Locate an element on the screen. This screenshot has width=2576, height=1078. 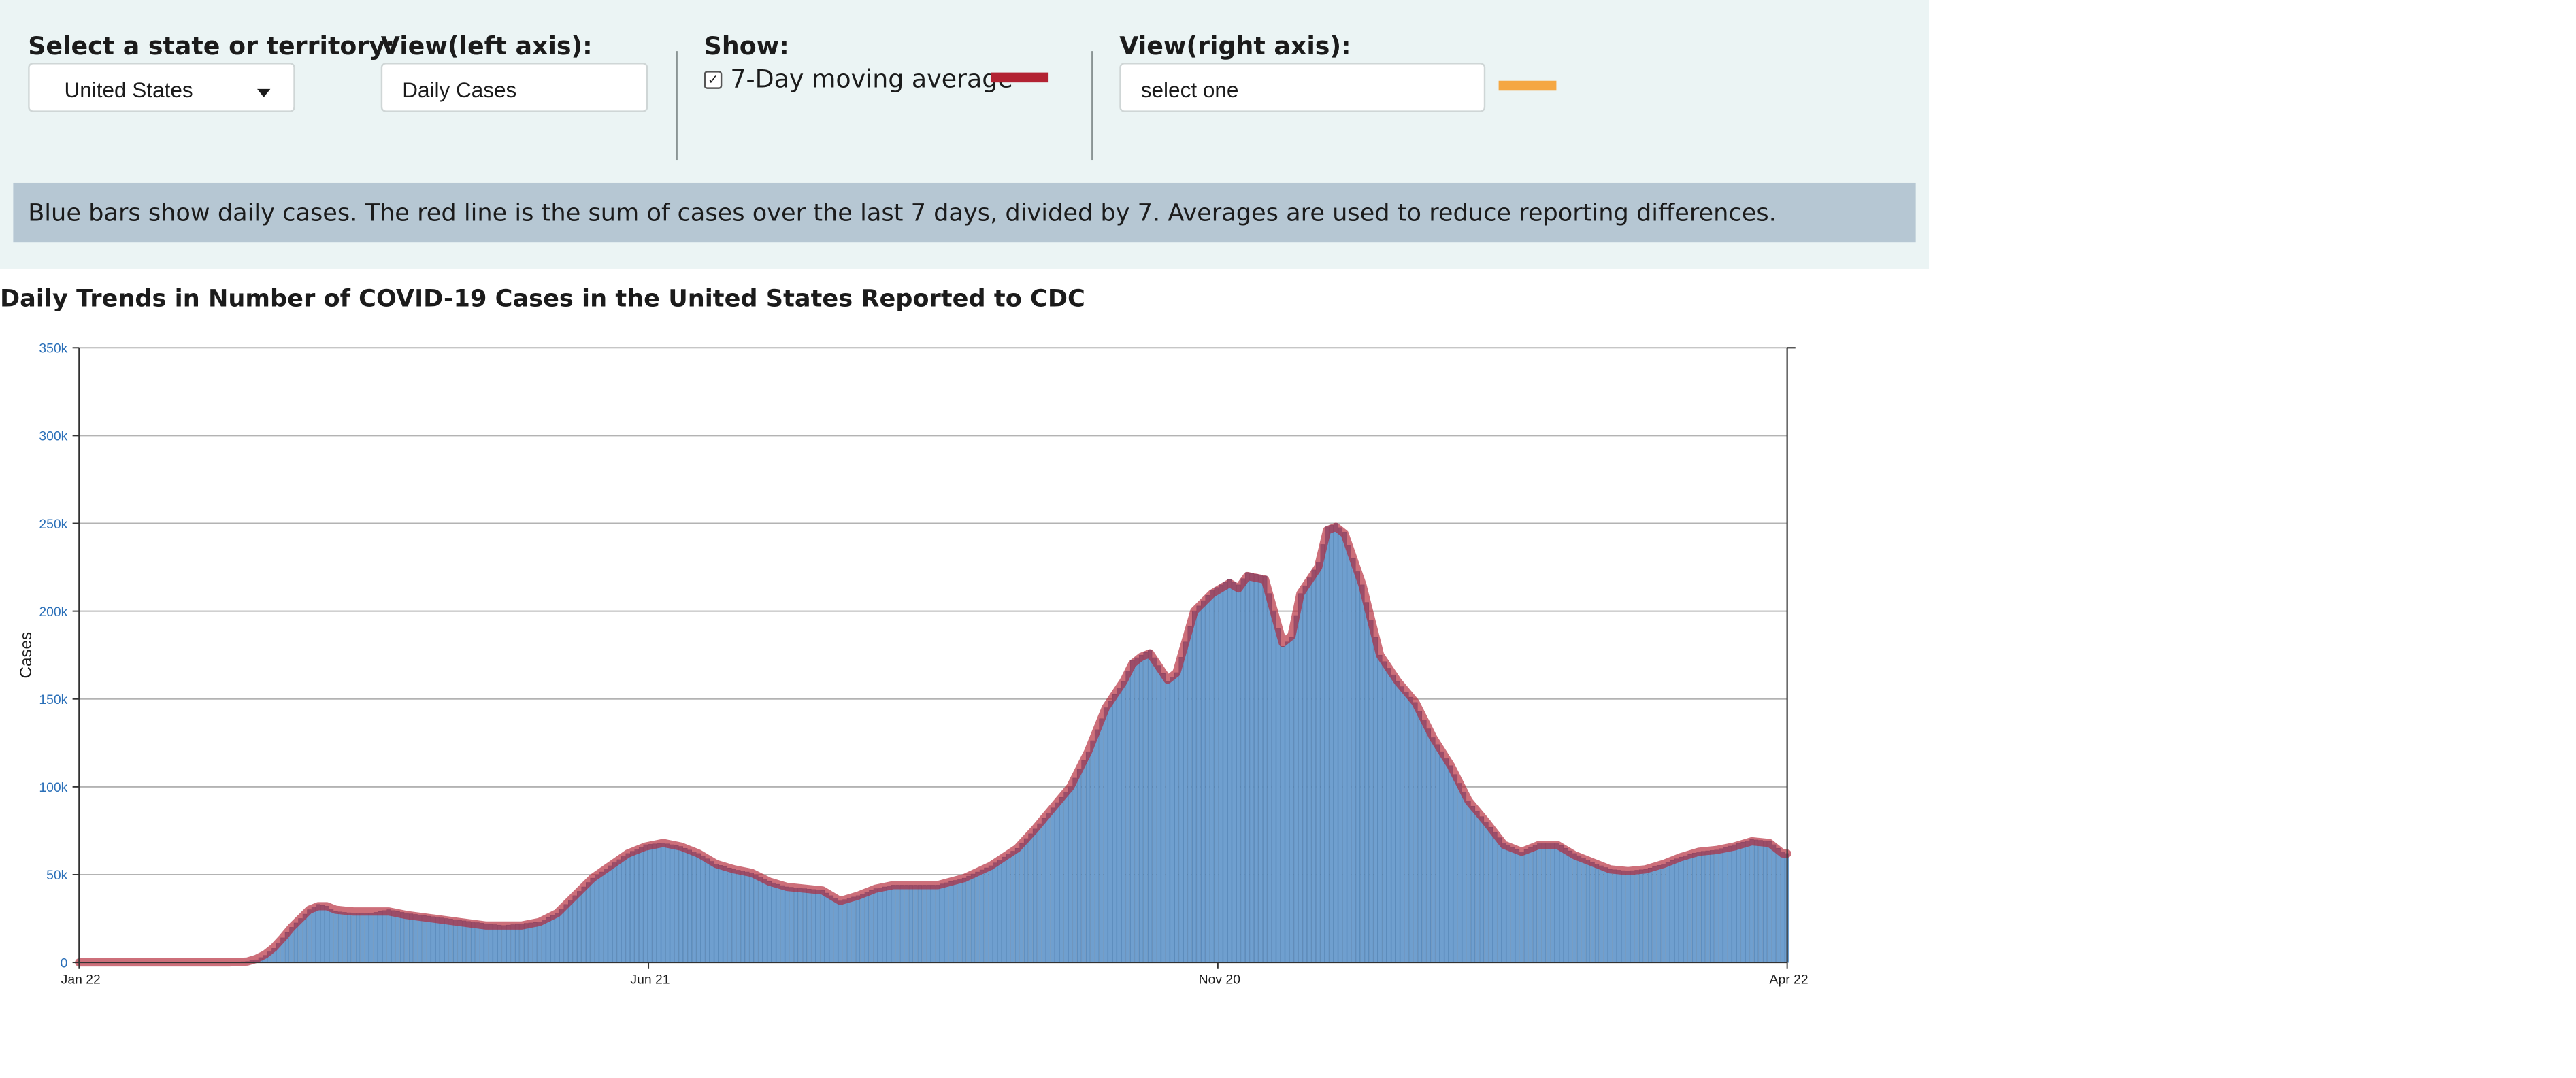
state-select: United States is located at coordinates (161, 87).